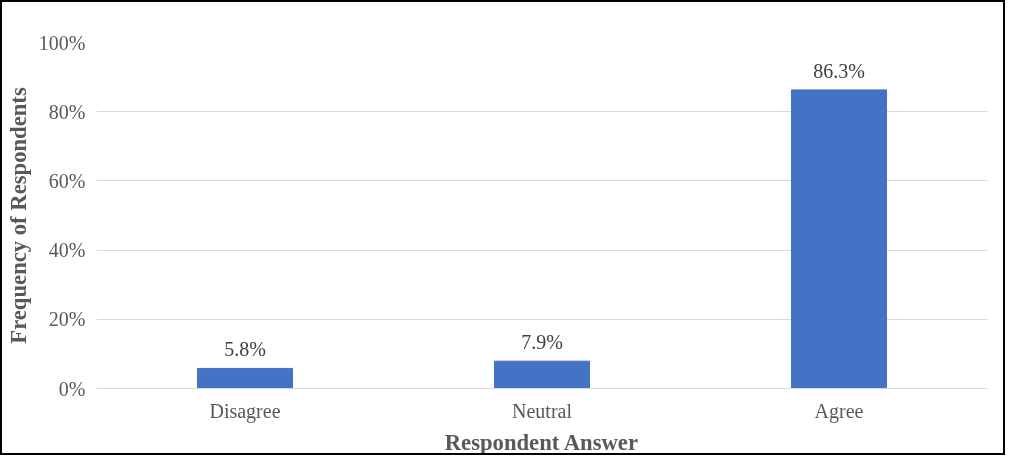 The image size is (1021, 469). Describe the element at coordinates (67, 111) in the screenshot. I see `y-tick-label: 80%` at that location.